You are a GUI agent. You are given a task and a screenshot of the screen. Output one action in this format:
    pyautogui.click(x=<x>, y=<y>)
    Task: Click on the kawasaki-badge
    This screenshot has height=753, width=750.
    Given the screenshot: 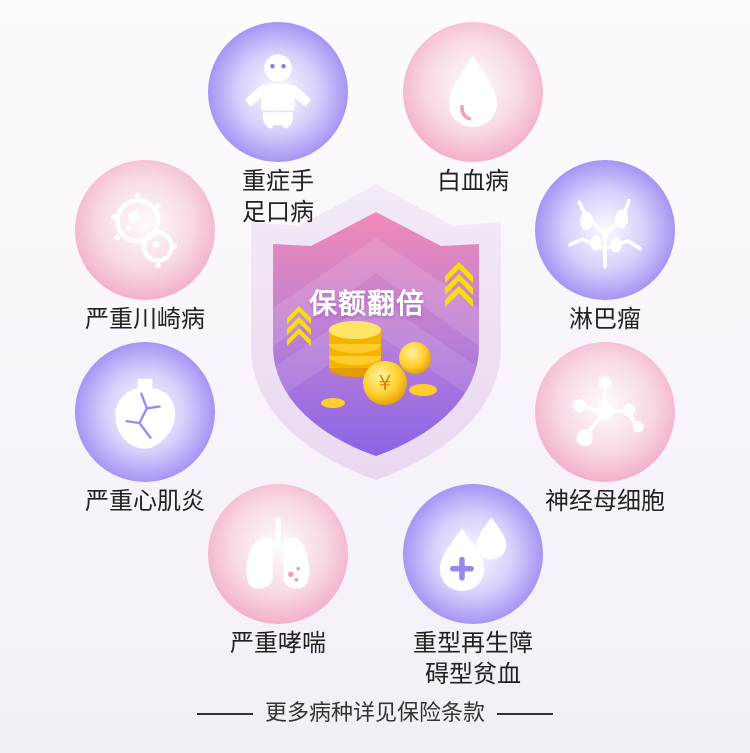 What is the action you would take?
    pyautogui.click(x=145, y=230)
    